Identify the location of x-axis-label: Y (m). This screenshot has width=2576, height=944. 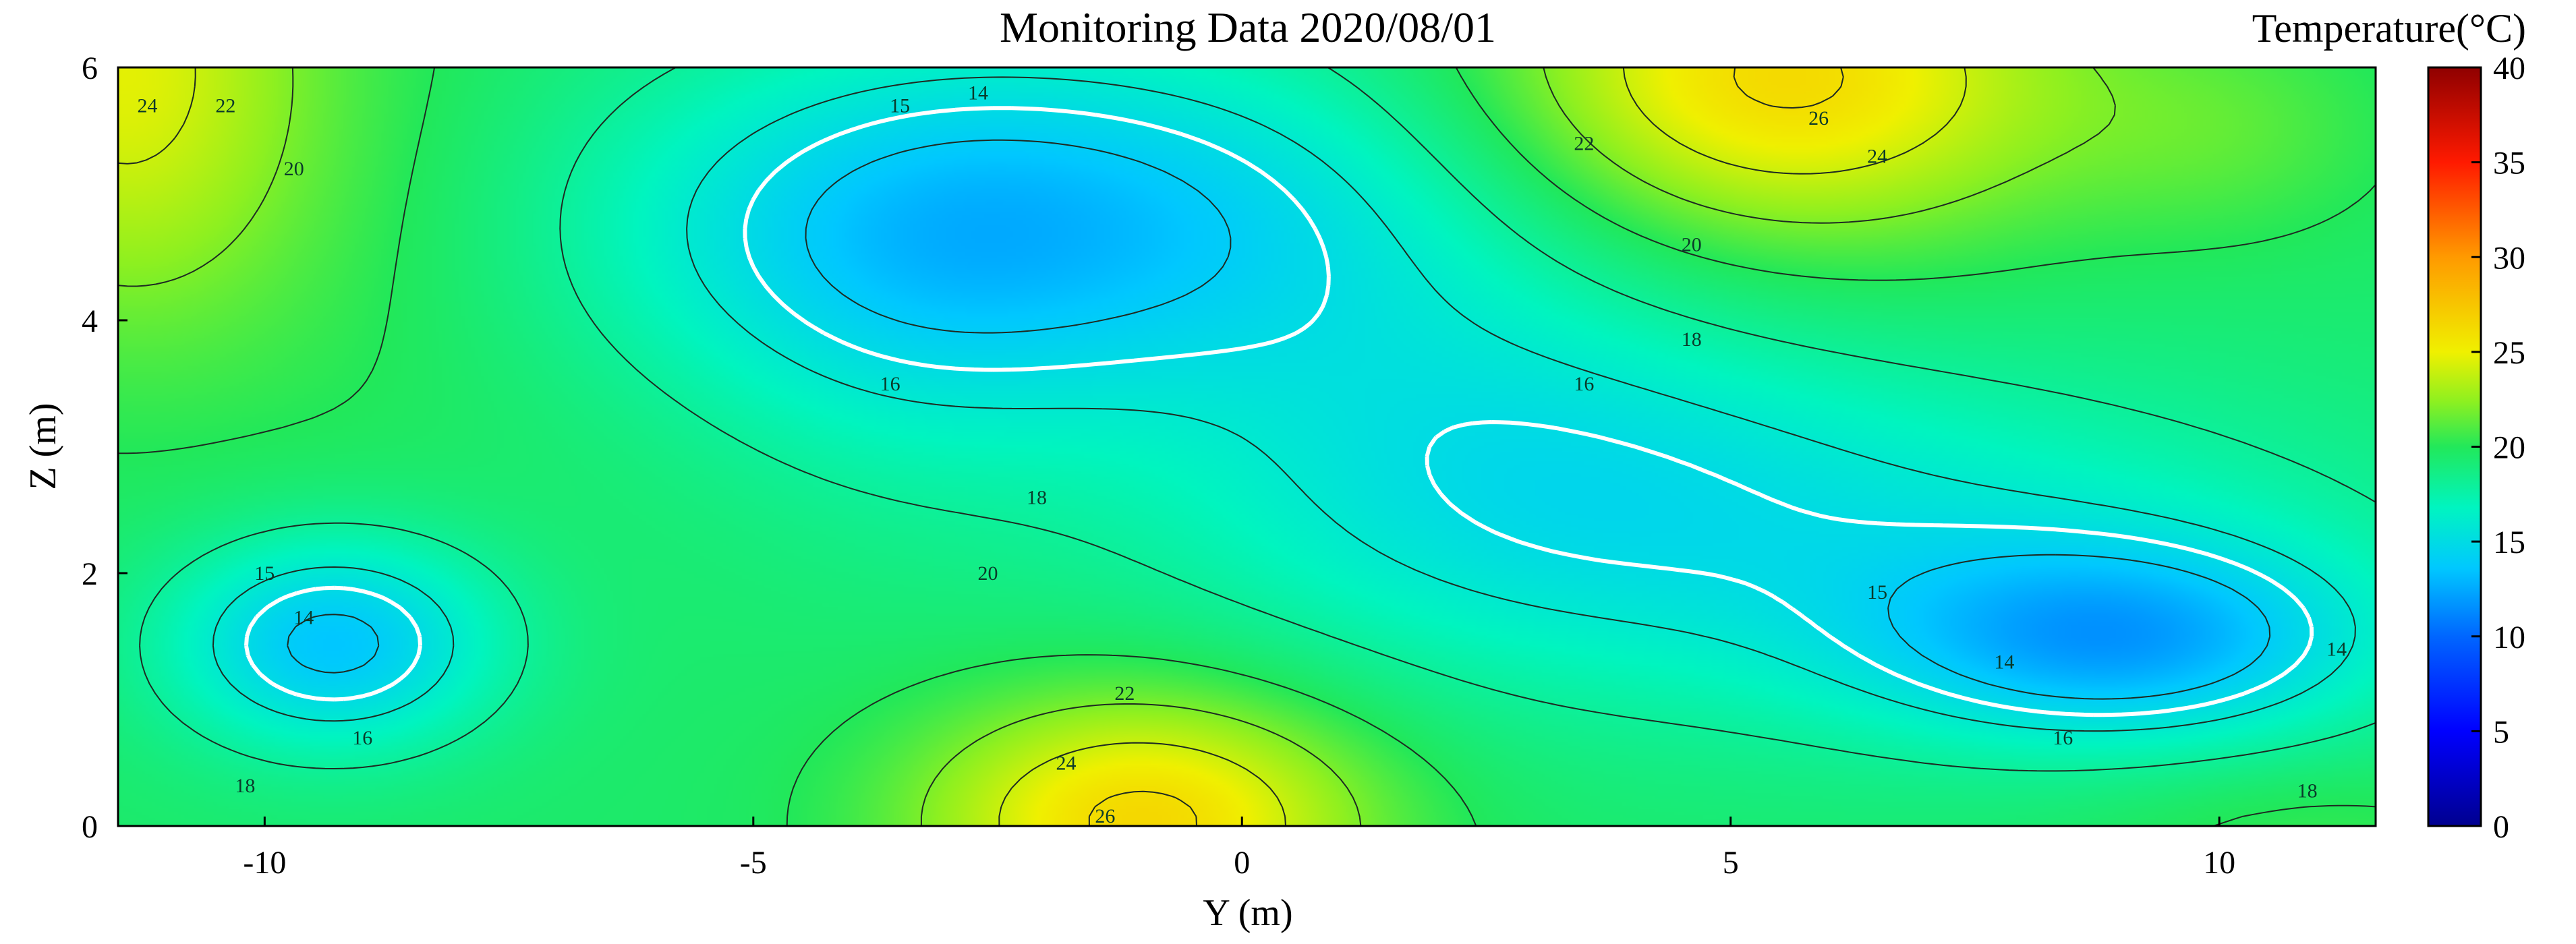
(1247, 913).